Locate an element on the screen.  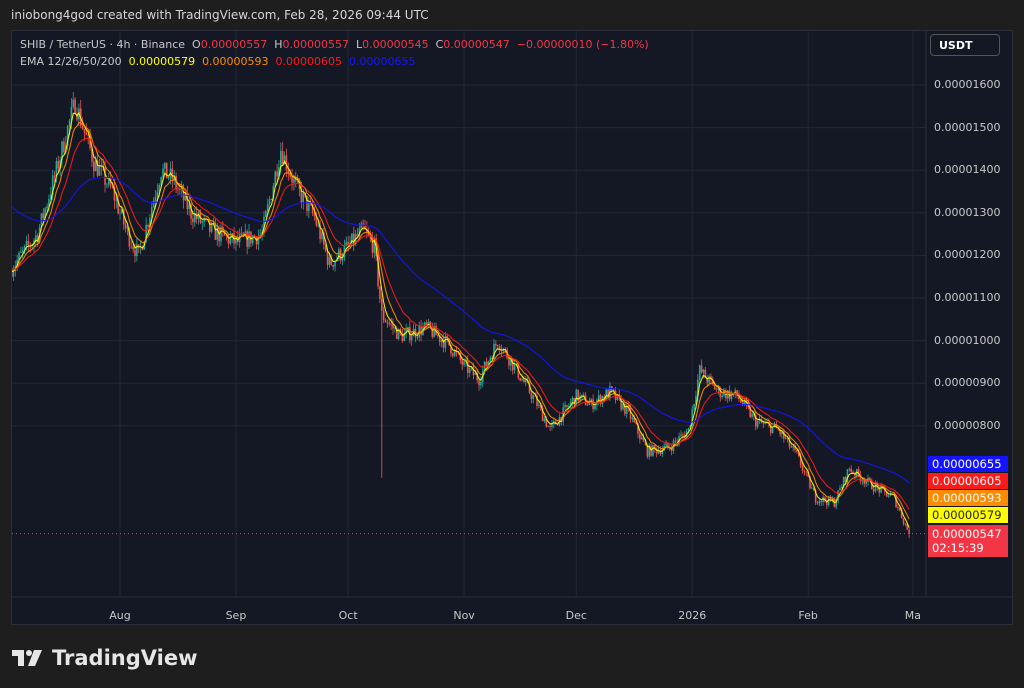
symbol-label: SHIB / TetherUS · 4h · Binance is located at coordinates (103, 44).